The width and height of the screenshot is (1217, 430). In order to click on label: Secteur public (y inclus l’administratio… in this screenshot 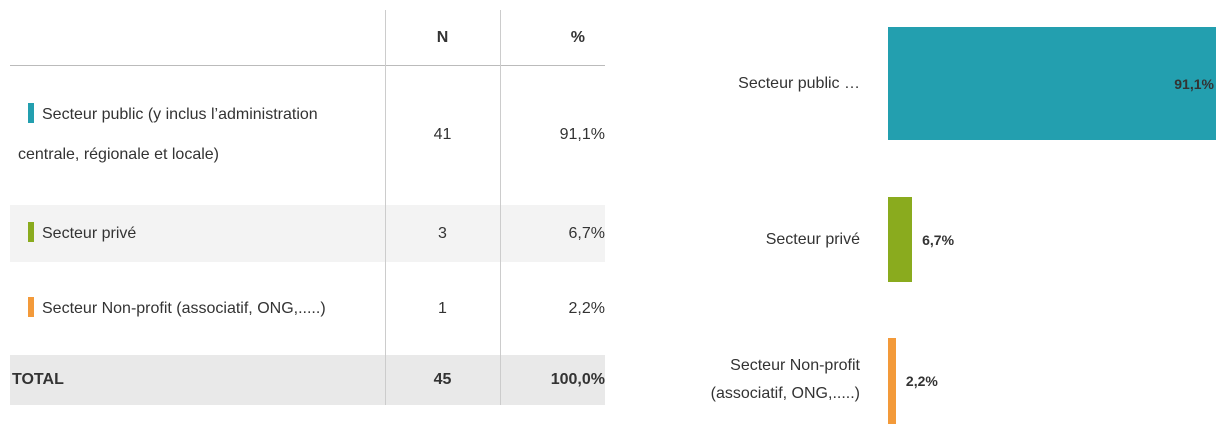, I will do `click(194, 135)`.